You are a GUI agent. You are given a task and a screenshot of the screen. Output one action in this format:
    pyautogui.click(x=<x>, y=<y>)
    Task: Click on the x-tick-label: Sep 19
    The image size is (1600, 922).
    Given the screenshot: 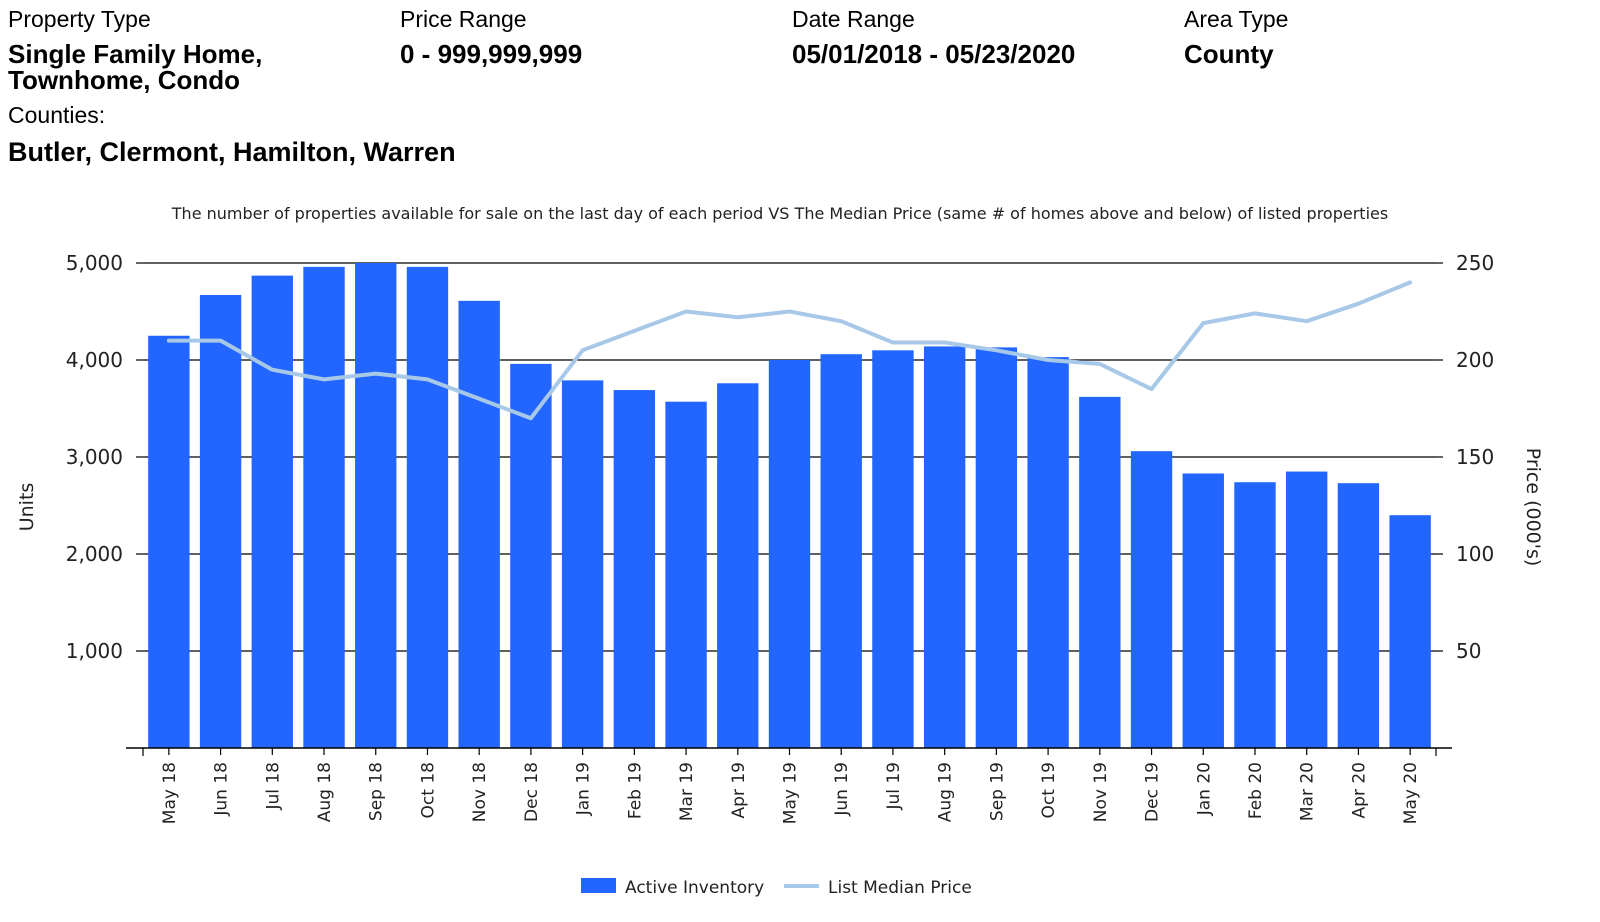 What is the action you would take?
    pyautogui.click(x=997, y=791)
    